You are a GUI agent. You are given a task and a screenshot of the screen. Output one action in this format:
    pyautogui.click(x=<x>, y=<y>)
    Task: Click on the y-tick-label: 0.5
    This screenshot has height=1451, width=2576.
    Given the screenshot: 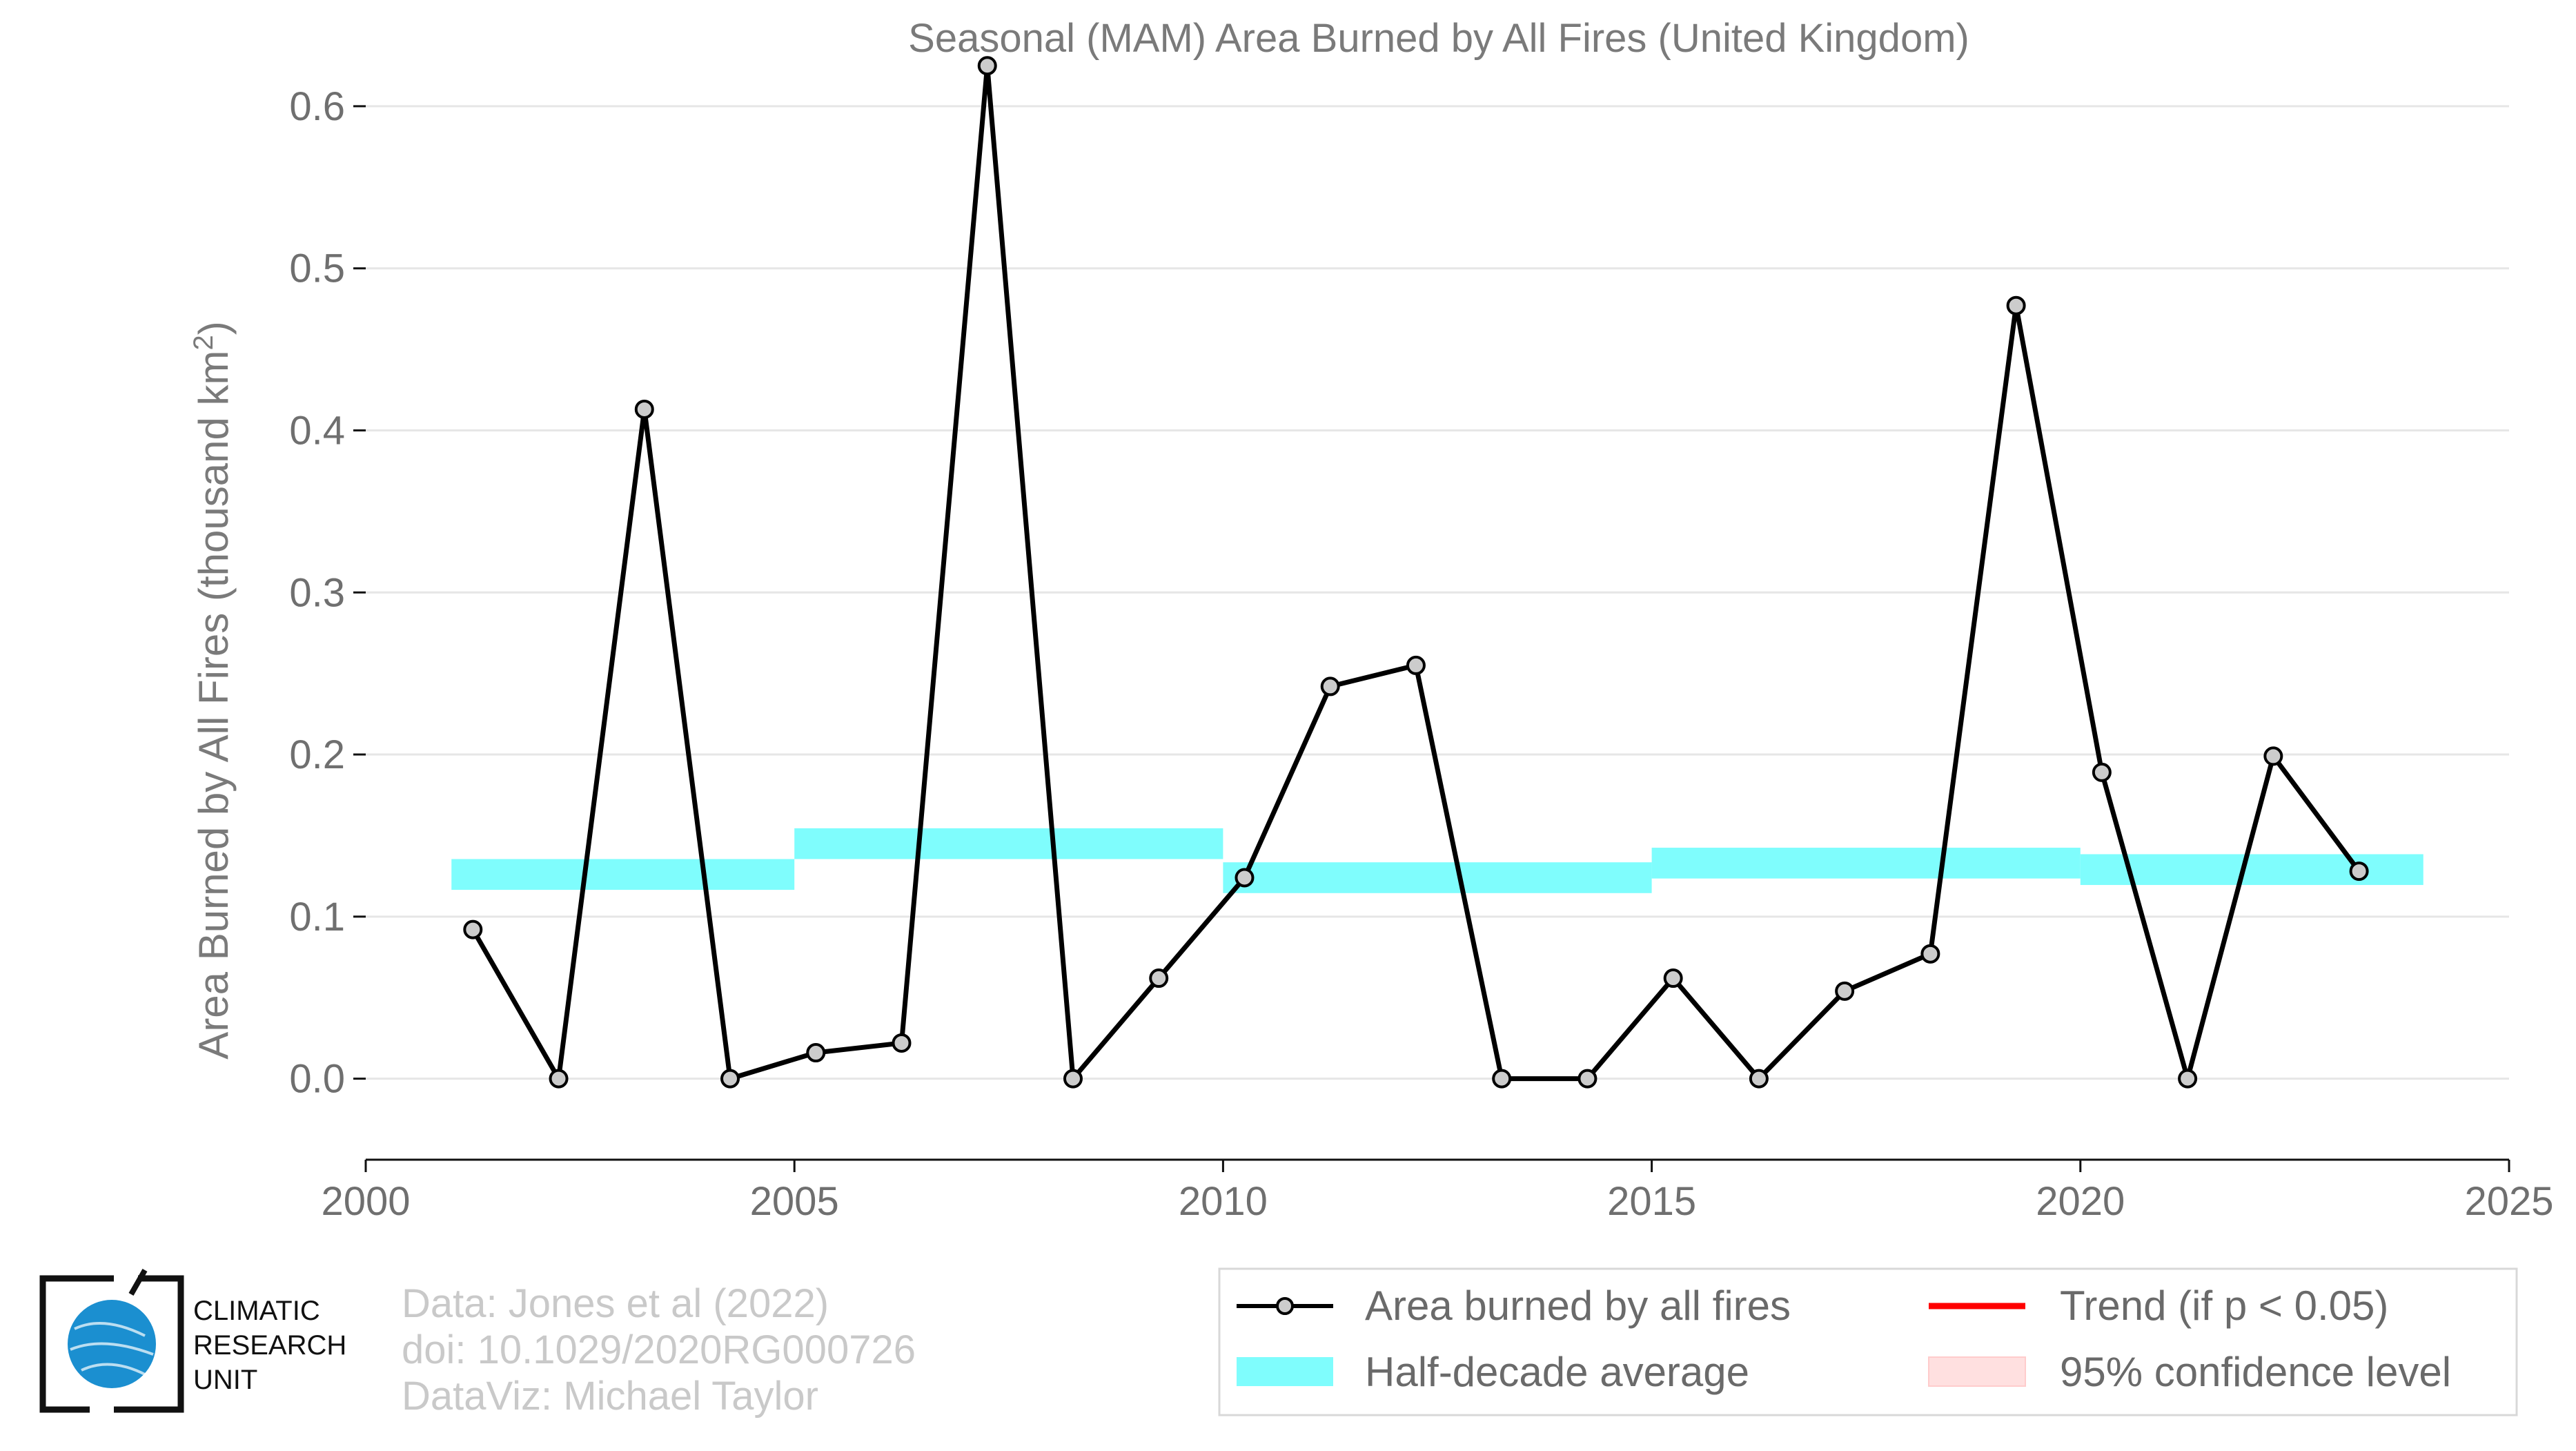 What is the action you would take?
    pyautogui.click(x=317, y=268)
    